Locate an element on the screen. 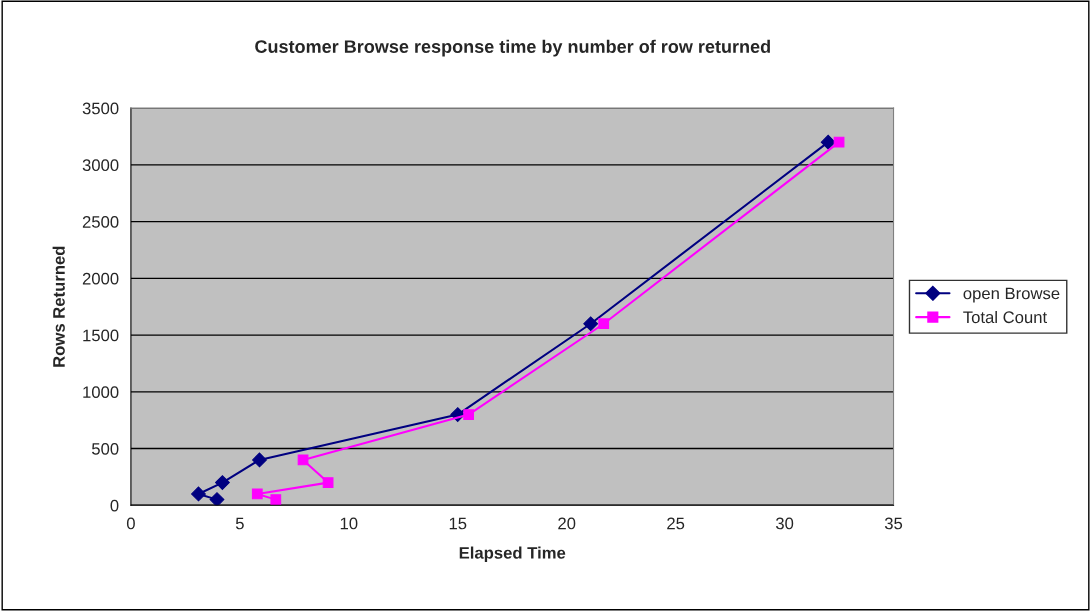 The image size is (1091, 611). x-tick-label: 20 is located at coordinates (567, 523).